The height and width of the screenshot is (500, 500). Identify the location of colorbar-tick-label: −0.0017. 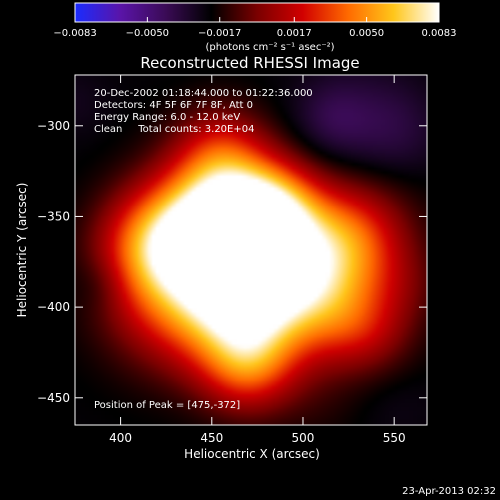
(219, 33).